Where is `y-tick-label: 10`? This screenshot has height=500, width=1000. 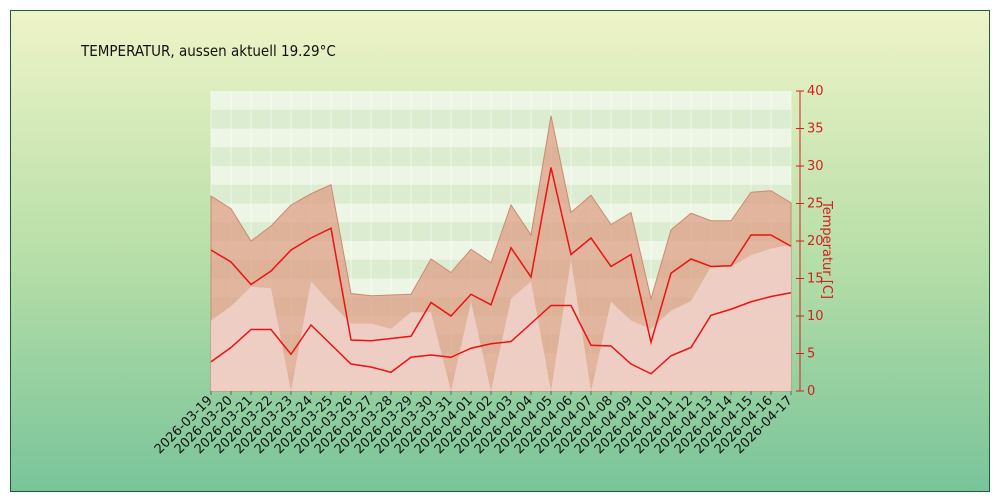 y-tick-label: 10 is located at coordinates (815, 316).